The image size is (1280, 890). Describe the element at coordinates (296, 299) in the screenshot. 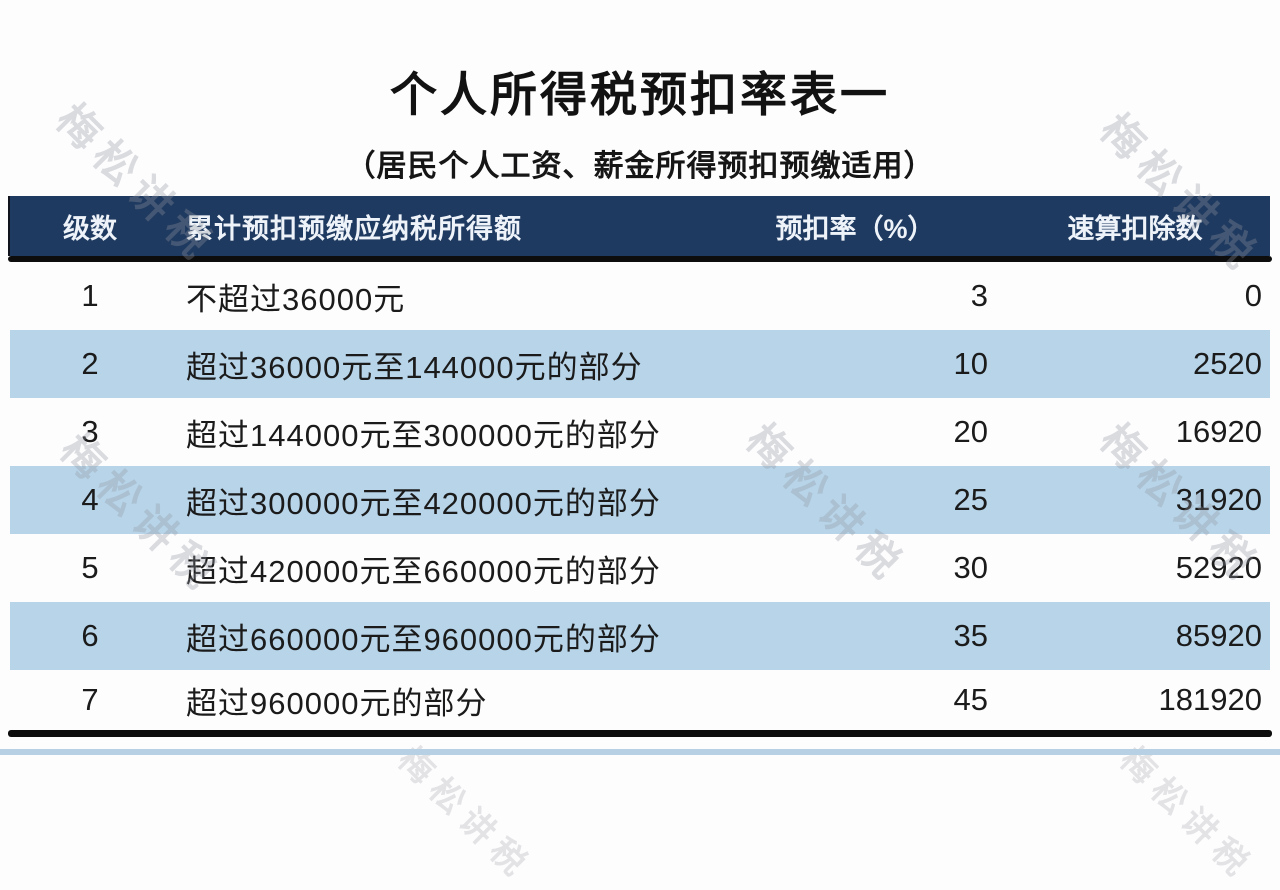

I see `cell-bracket: 不超过36000元` at that location.